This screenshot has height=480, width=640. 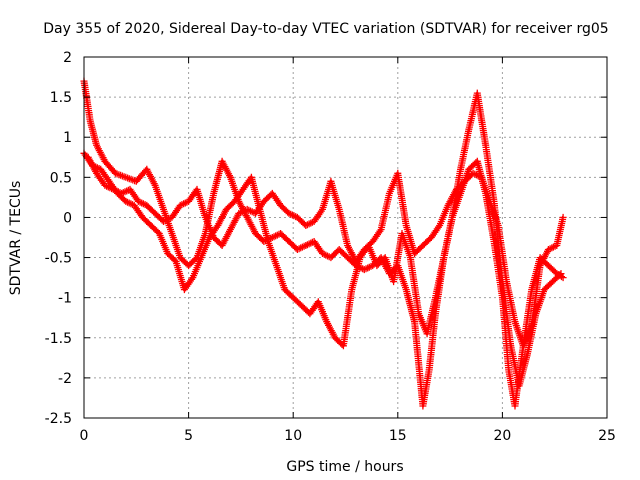 I want to click on y-tick-label: 1, so click(x=67, y=138).